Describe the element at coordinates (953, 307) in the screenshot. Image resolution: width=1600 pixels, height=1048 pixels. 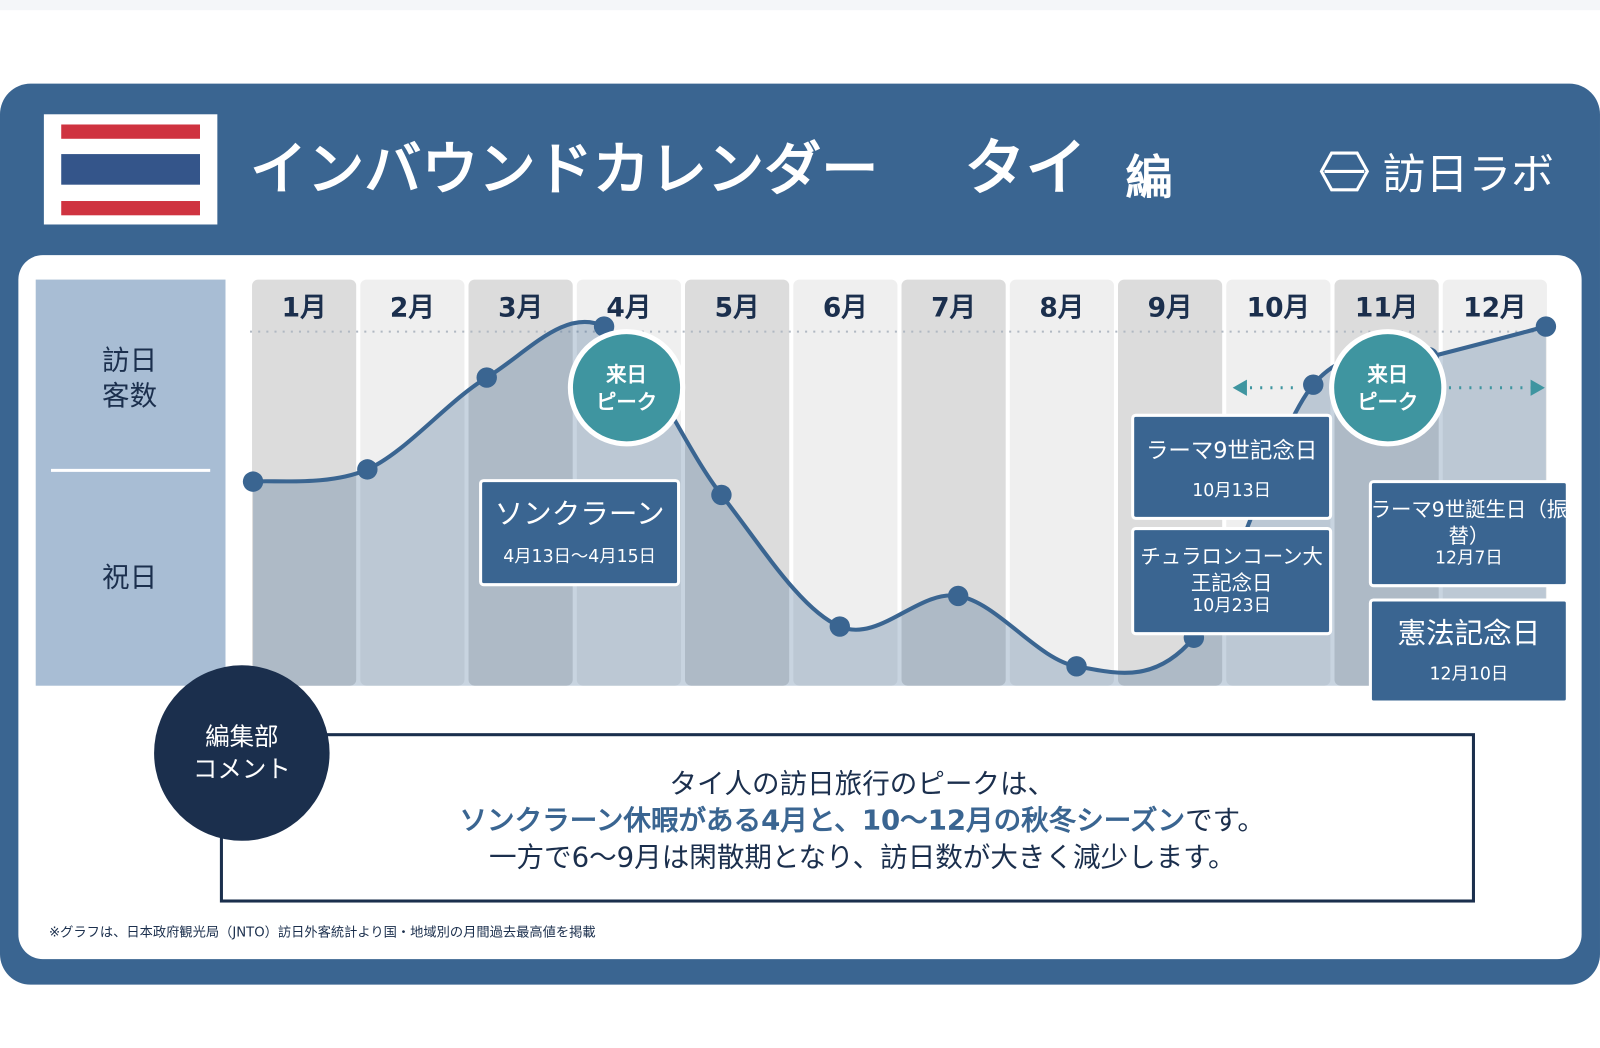
I see `month-label: 7月` at that location.